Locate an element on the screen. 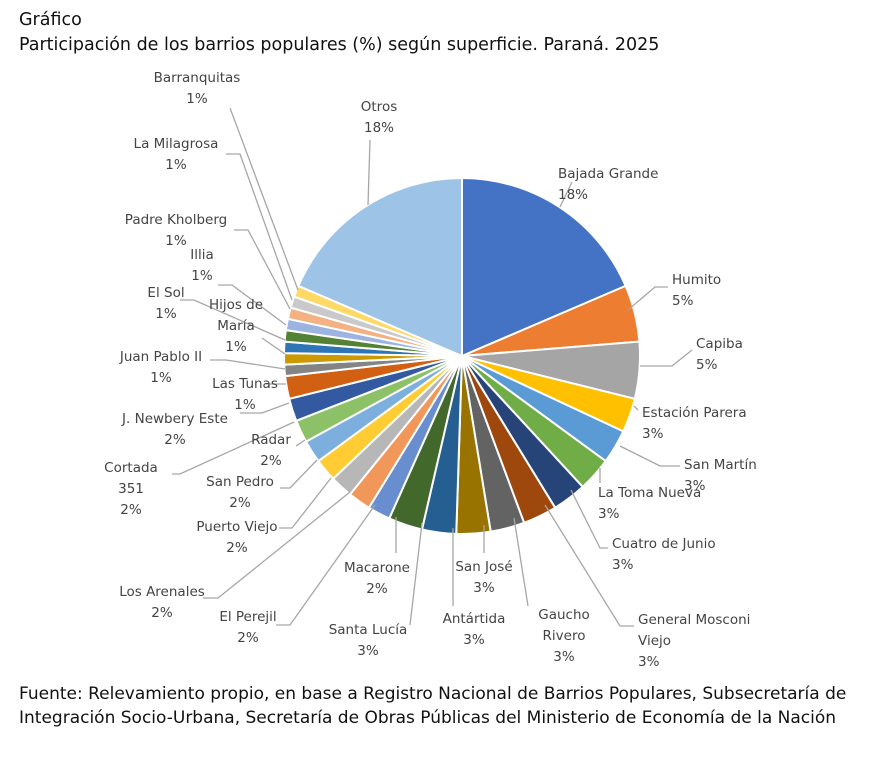 Image resolution: width=896 pixels, height=761 pixels. slice-label: Hijos de María 1% is located at coordinates (236, 326).